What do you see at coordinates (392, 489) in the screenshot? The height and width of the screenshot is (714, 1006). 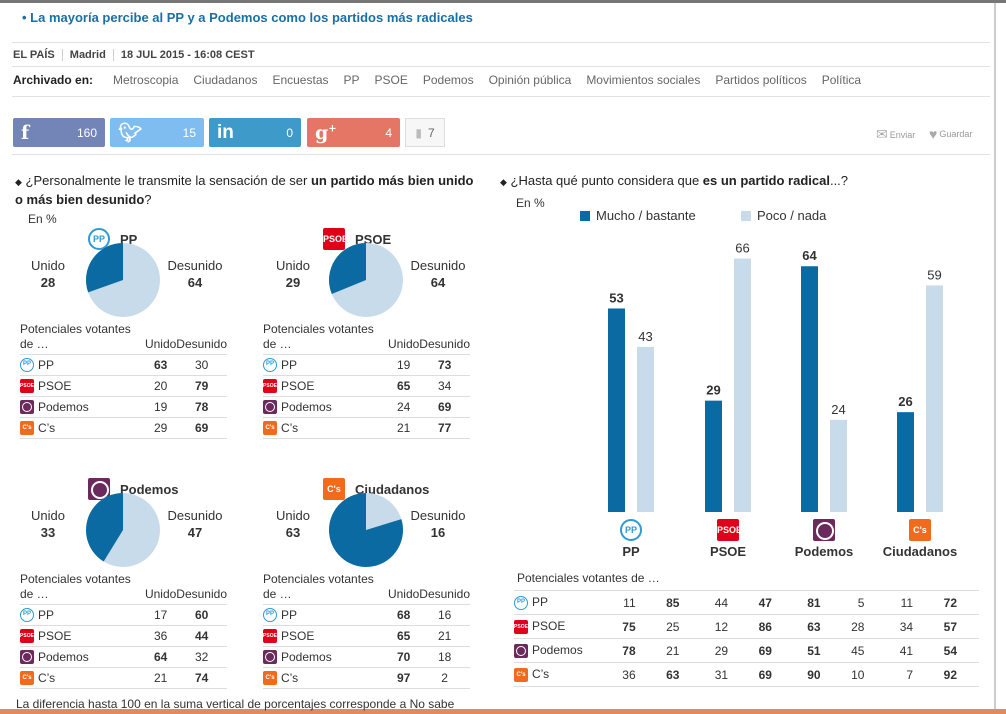 I see `party-name: Ciudadanos` at bounding box center [392, 489].